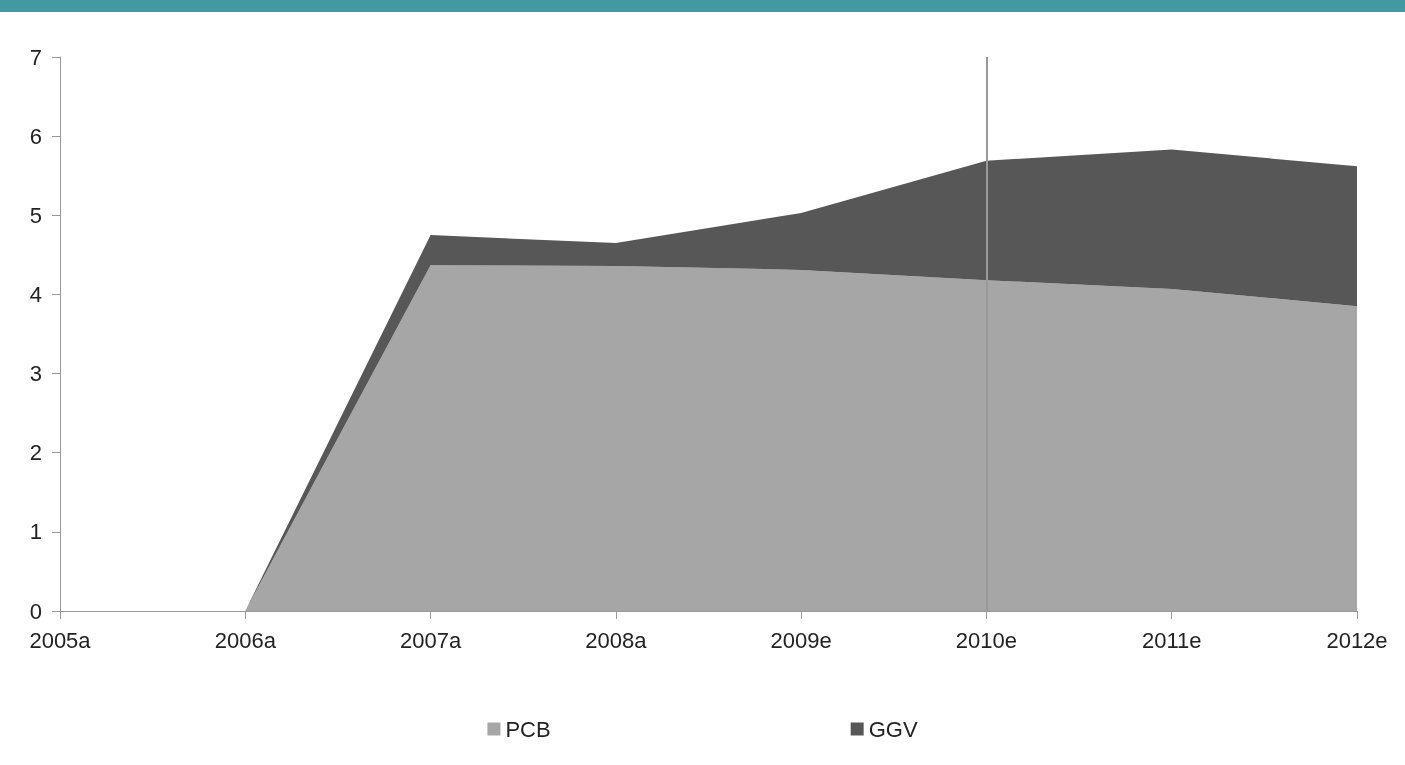 The image size is (1405, 765). Describe the element at coordinates (35, 532) in the screenshot. I see `y-tick-label: 1` at that location.